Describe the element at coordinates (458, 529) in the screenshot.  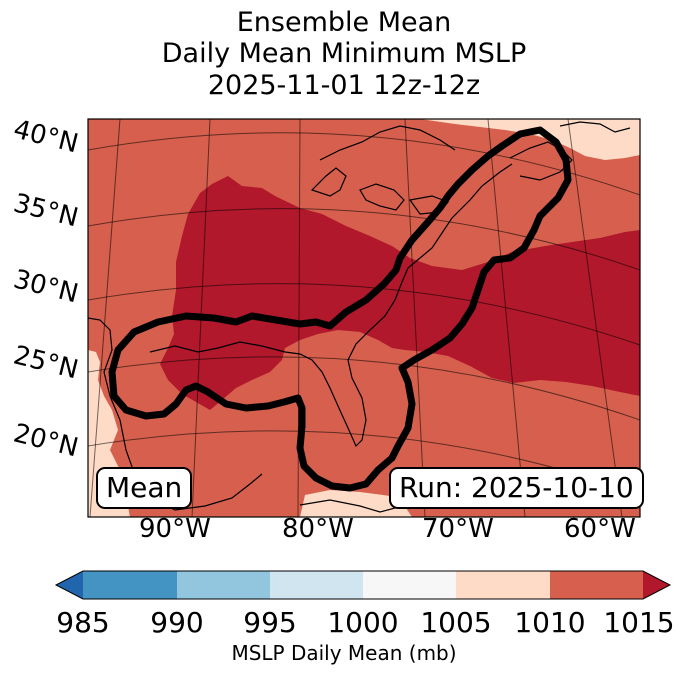
I see `lon-label-70w: 70°W` at that location.